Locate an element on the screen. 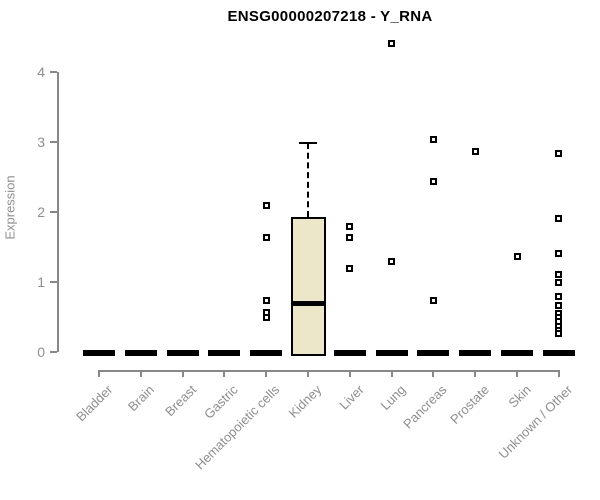 The image size is (600, 500). x-tick-label: Kidney is located at coordinates (305, 401).